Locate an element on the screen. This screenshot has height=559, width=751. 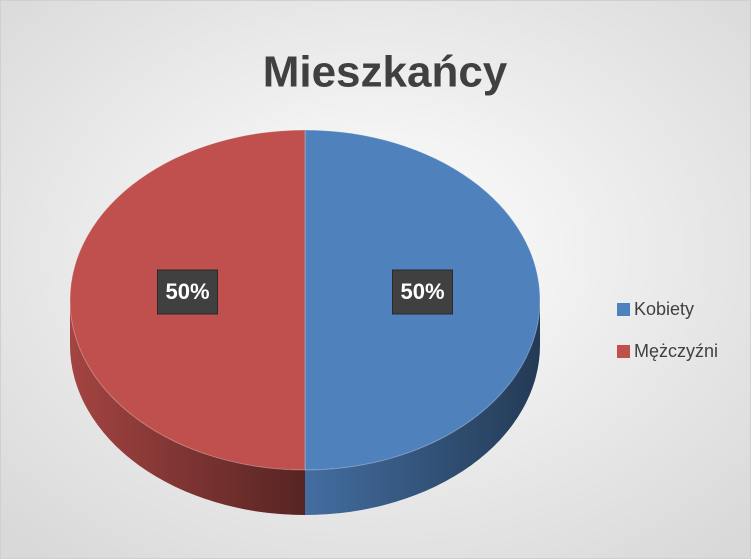
legend-label: Mężczyźni is located at coordinates (676, 351).